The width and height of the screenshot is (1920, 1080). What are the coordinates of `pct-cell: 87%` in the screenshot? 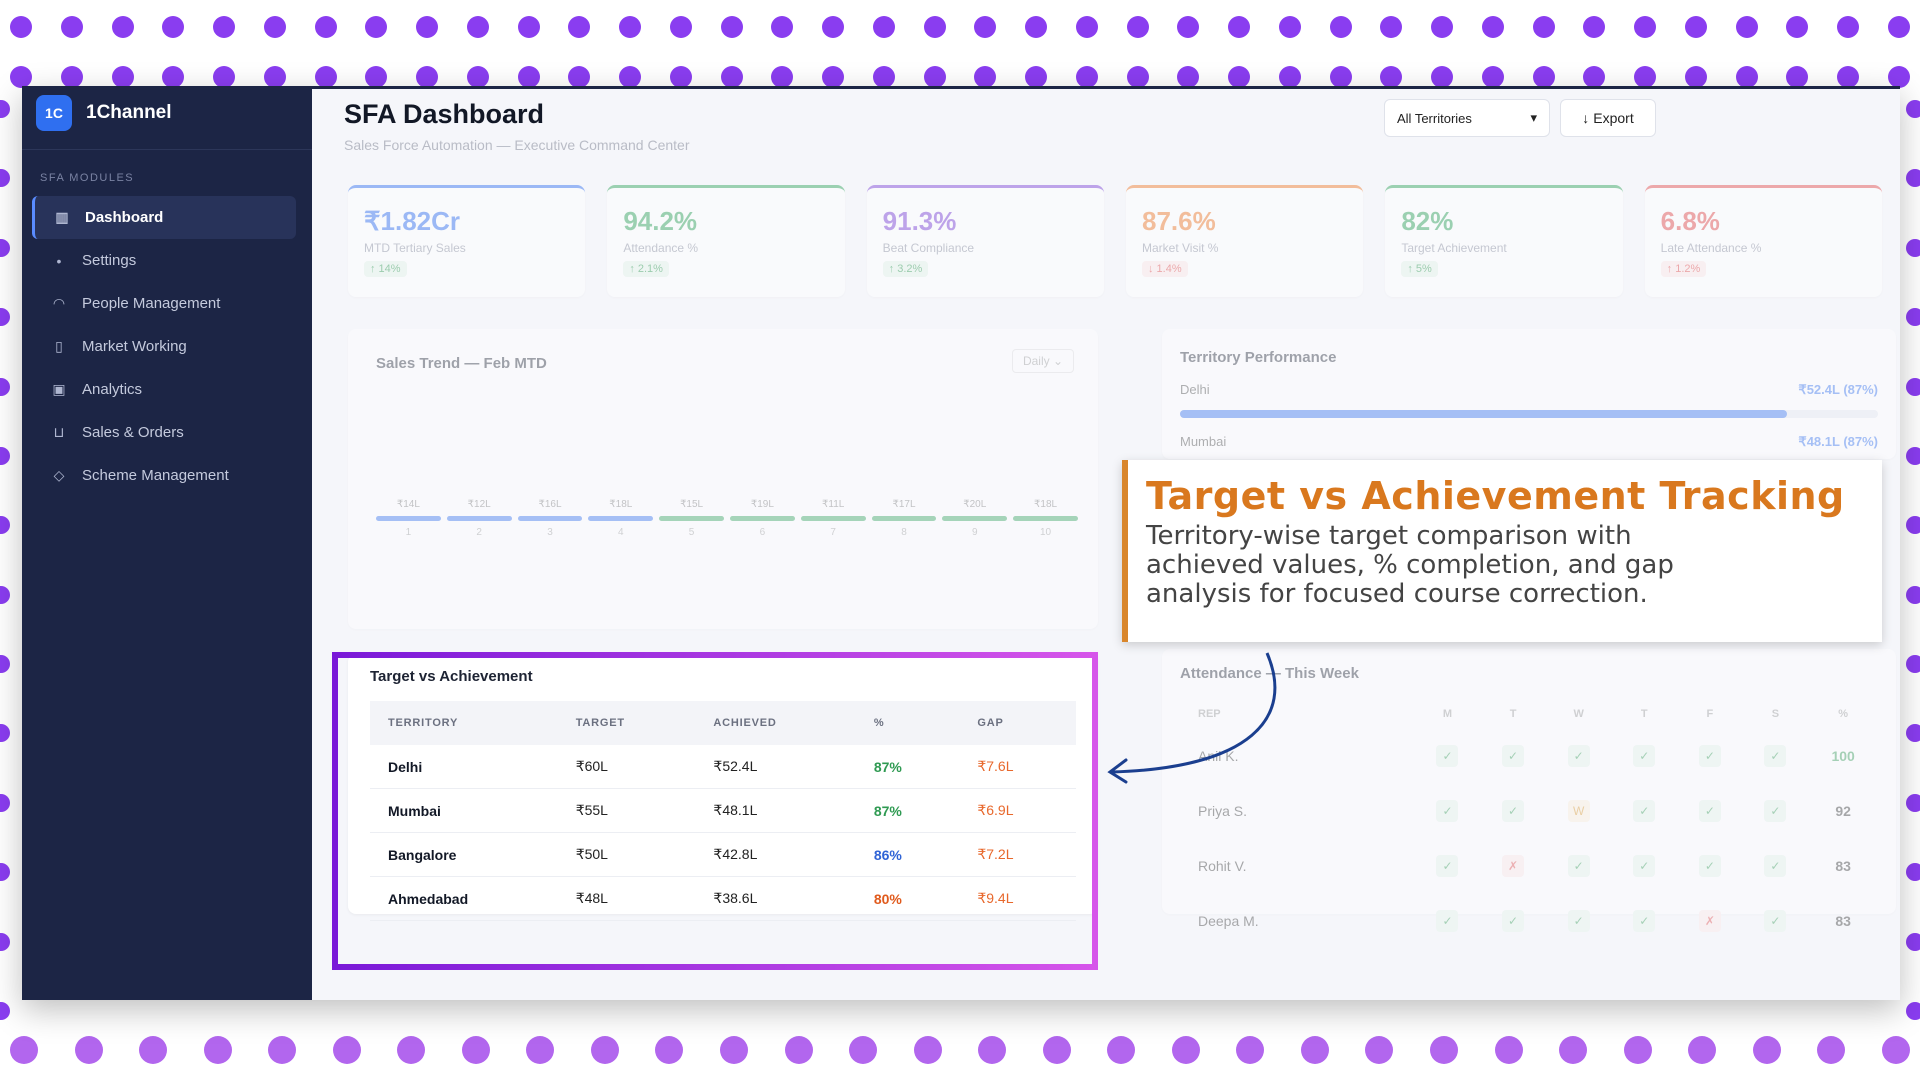 It's located at (907, 767).